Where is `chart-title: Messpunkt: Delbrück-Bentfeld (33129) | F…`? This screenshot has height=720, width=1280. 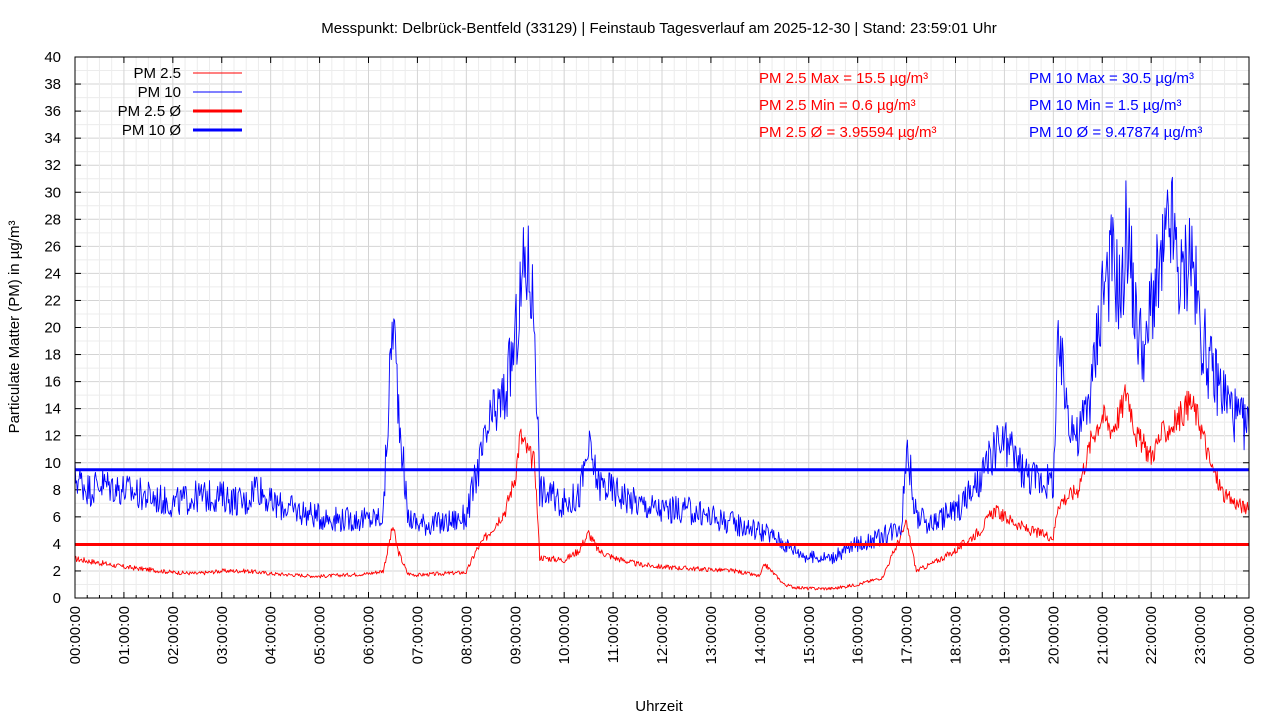
chart-title: Messpunkt: Delbrück-Bentfeld (33129) | F… is located at coordinates (658, 28).